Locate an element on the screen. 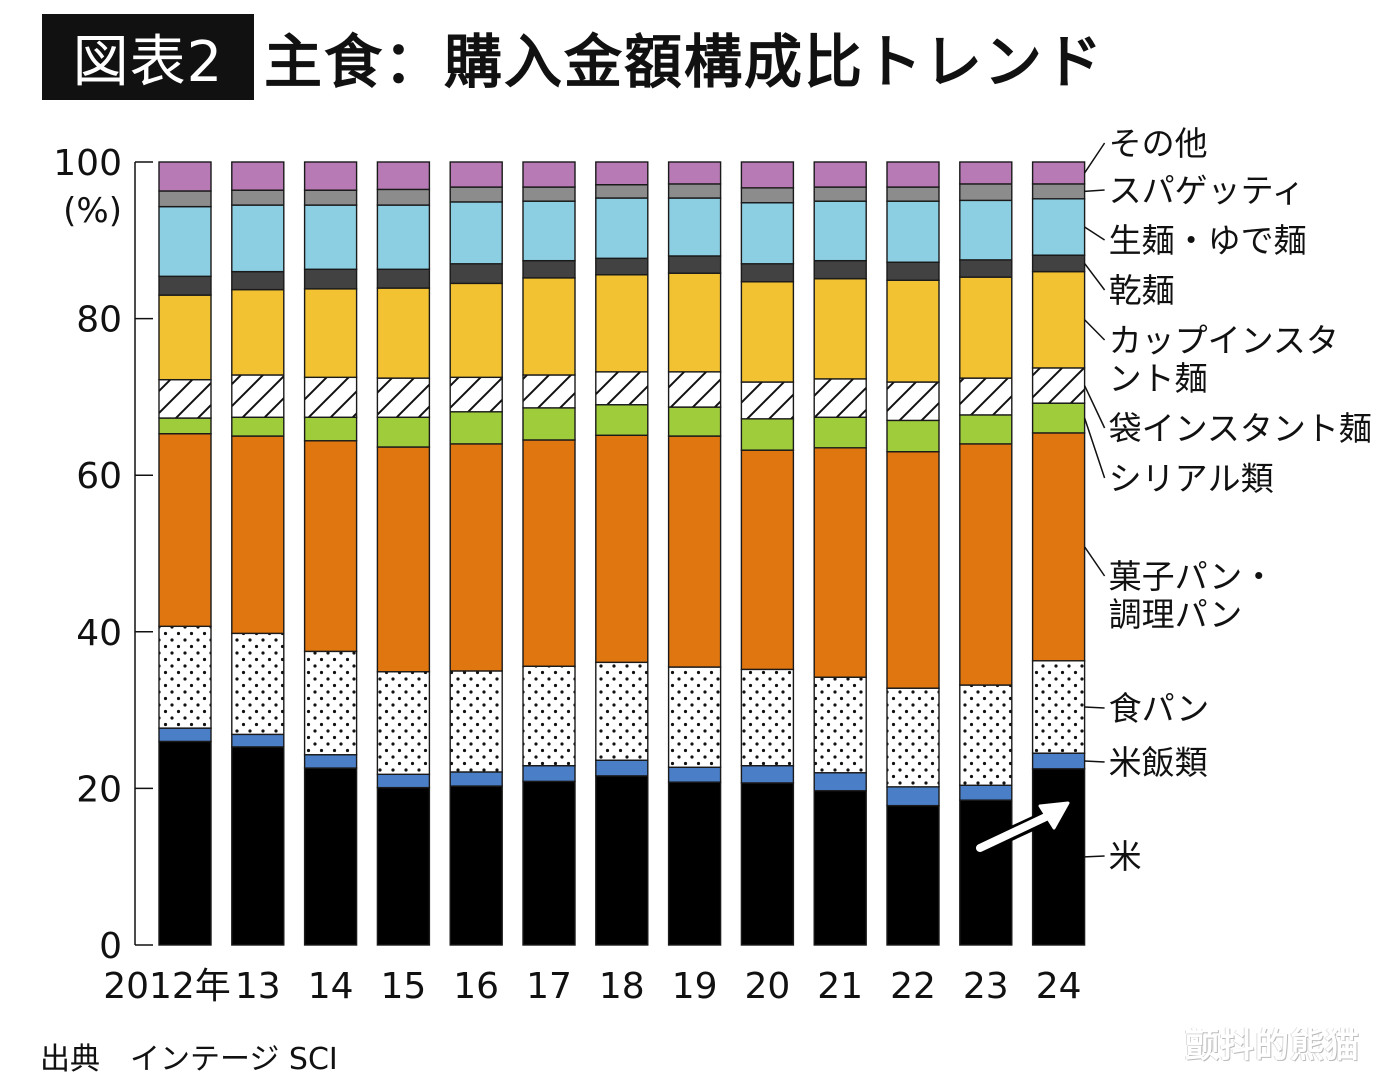 This screenshot has width=1378, height=1080. x-axis-labels: 2012年 13 14 15 16 17 18 19 20 21 22 23 24 is located at coordinates (592, 986).